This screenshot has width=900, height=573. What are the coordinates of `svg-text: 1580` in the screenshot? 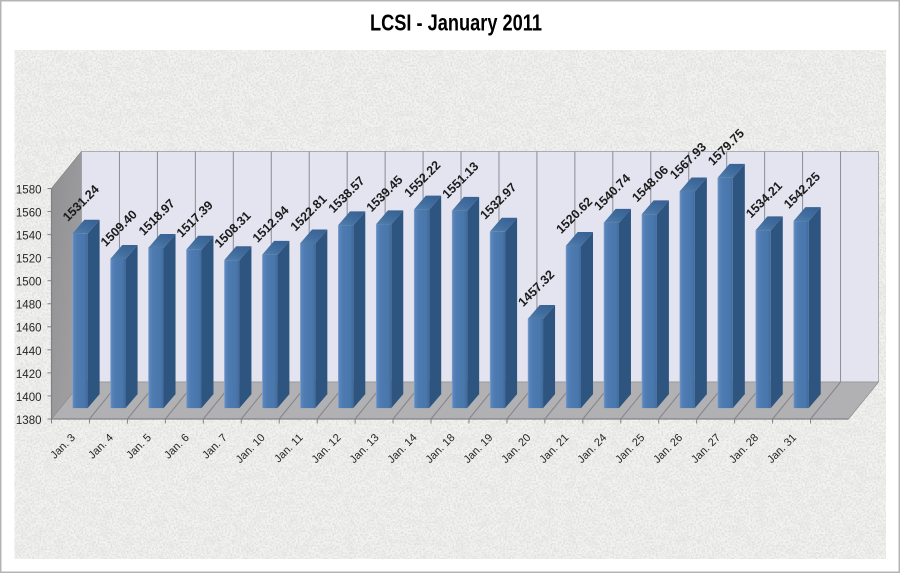 It's located at (29, 190).